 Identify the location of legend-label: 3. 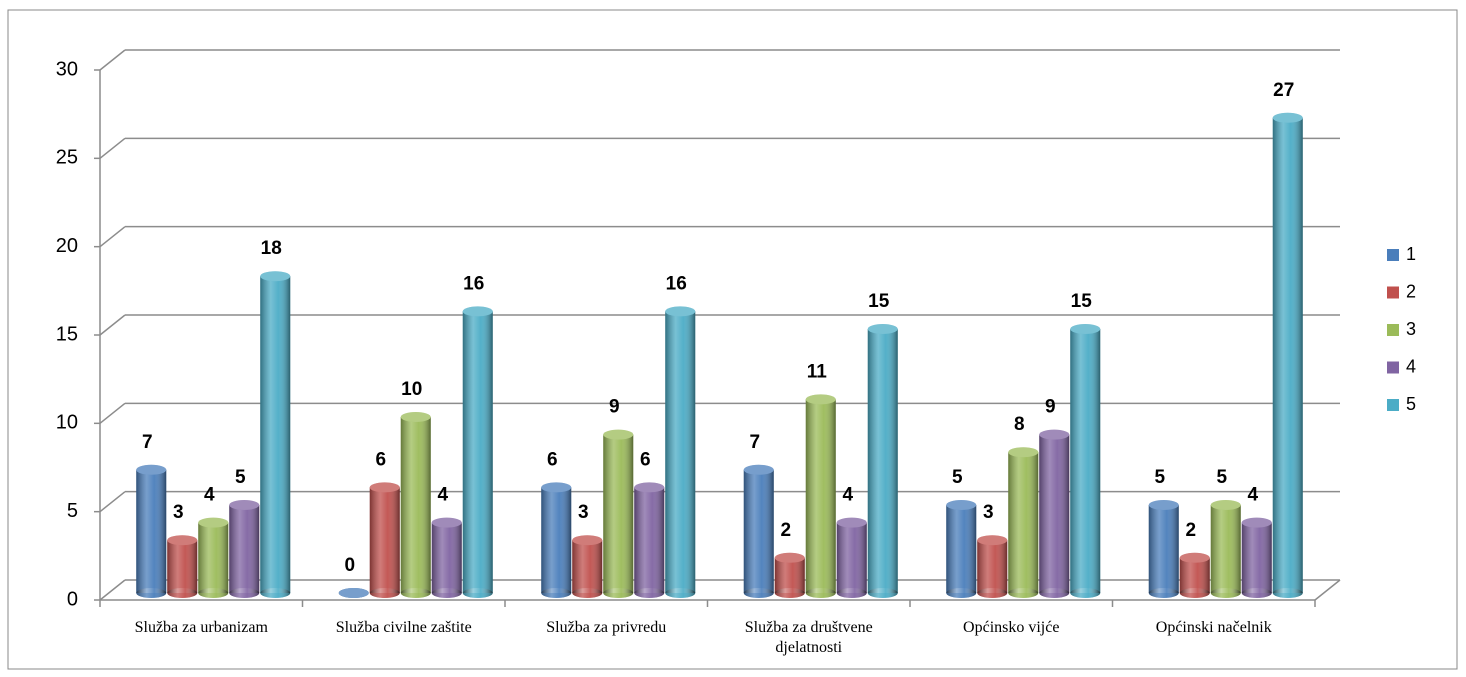
(1411, 329).